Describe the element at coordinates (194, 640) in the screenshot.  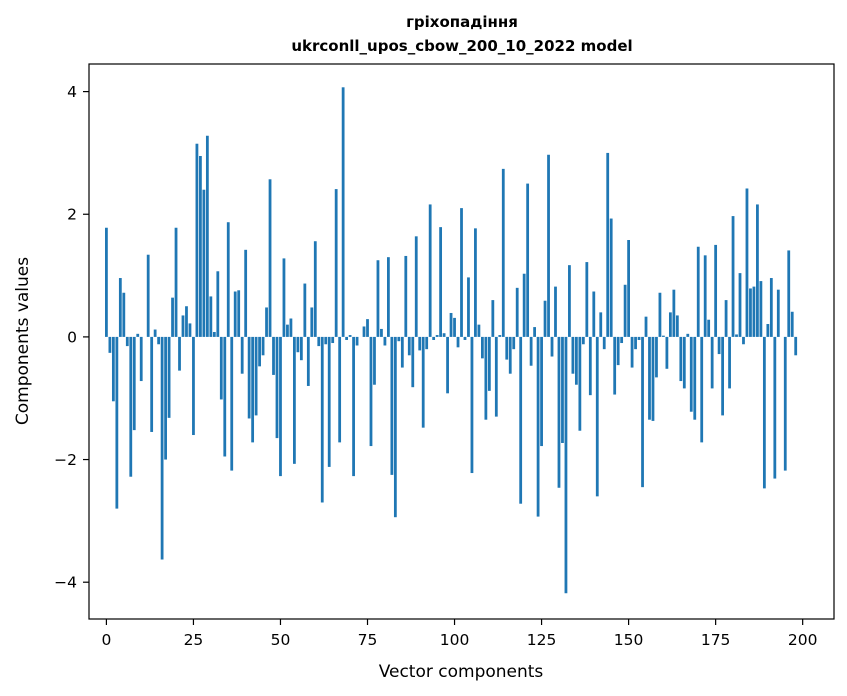
I see `x-tick-label: 25` at that location.